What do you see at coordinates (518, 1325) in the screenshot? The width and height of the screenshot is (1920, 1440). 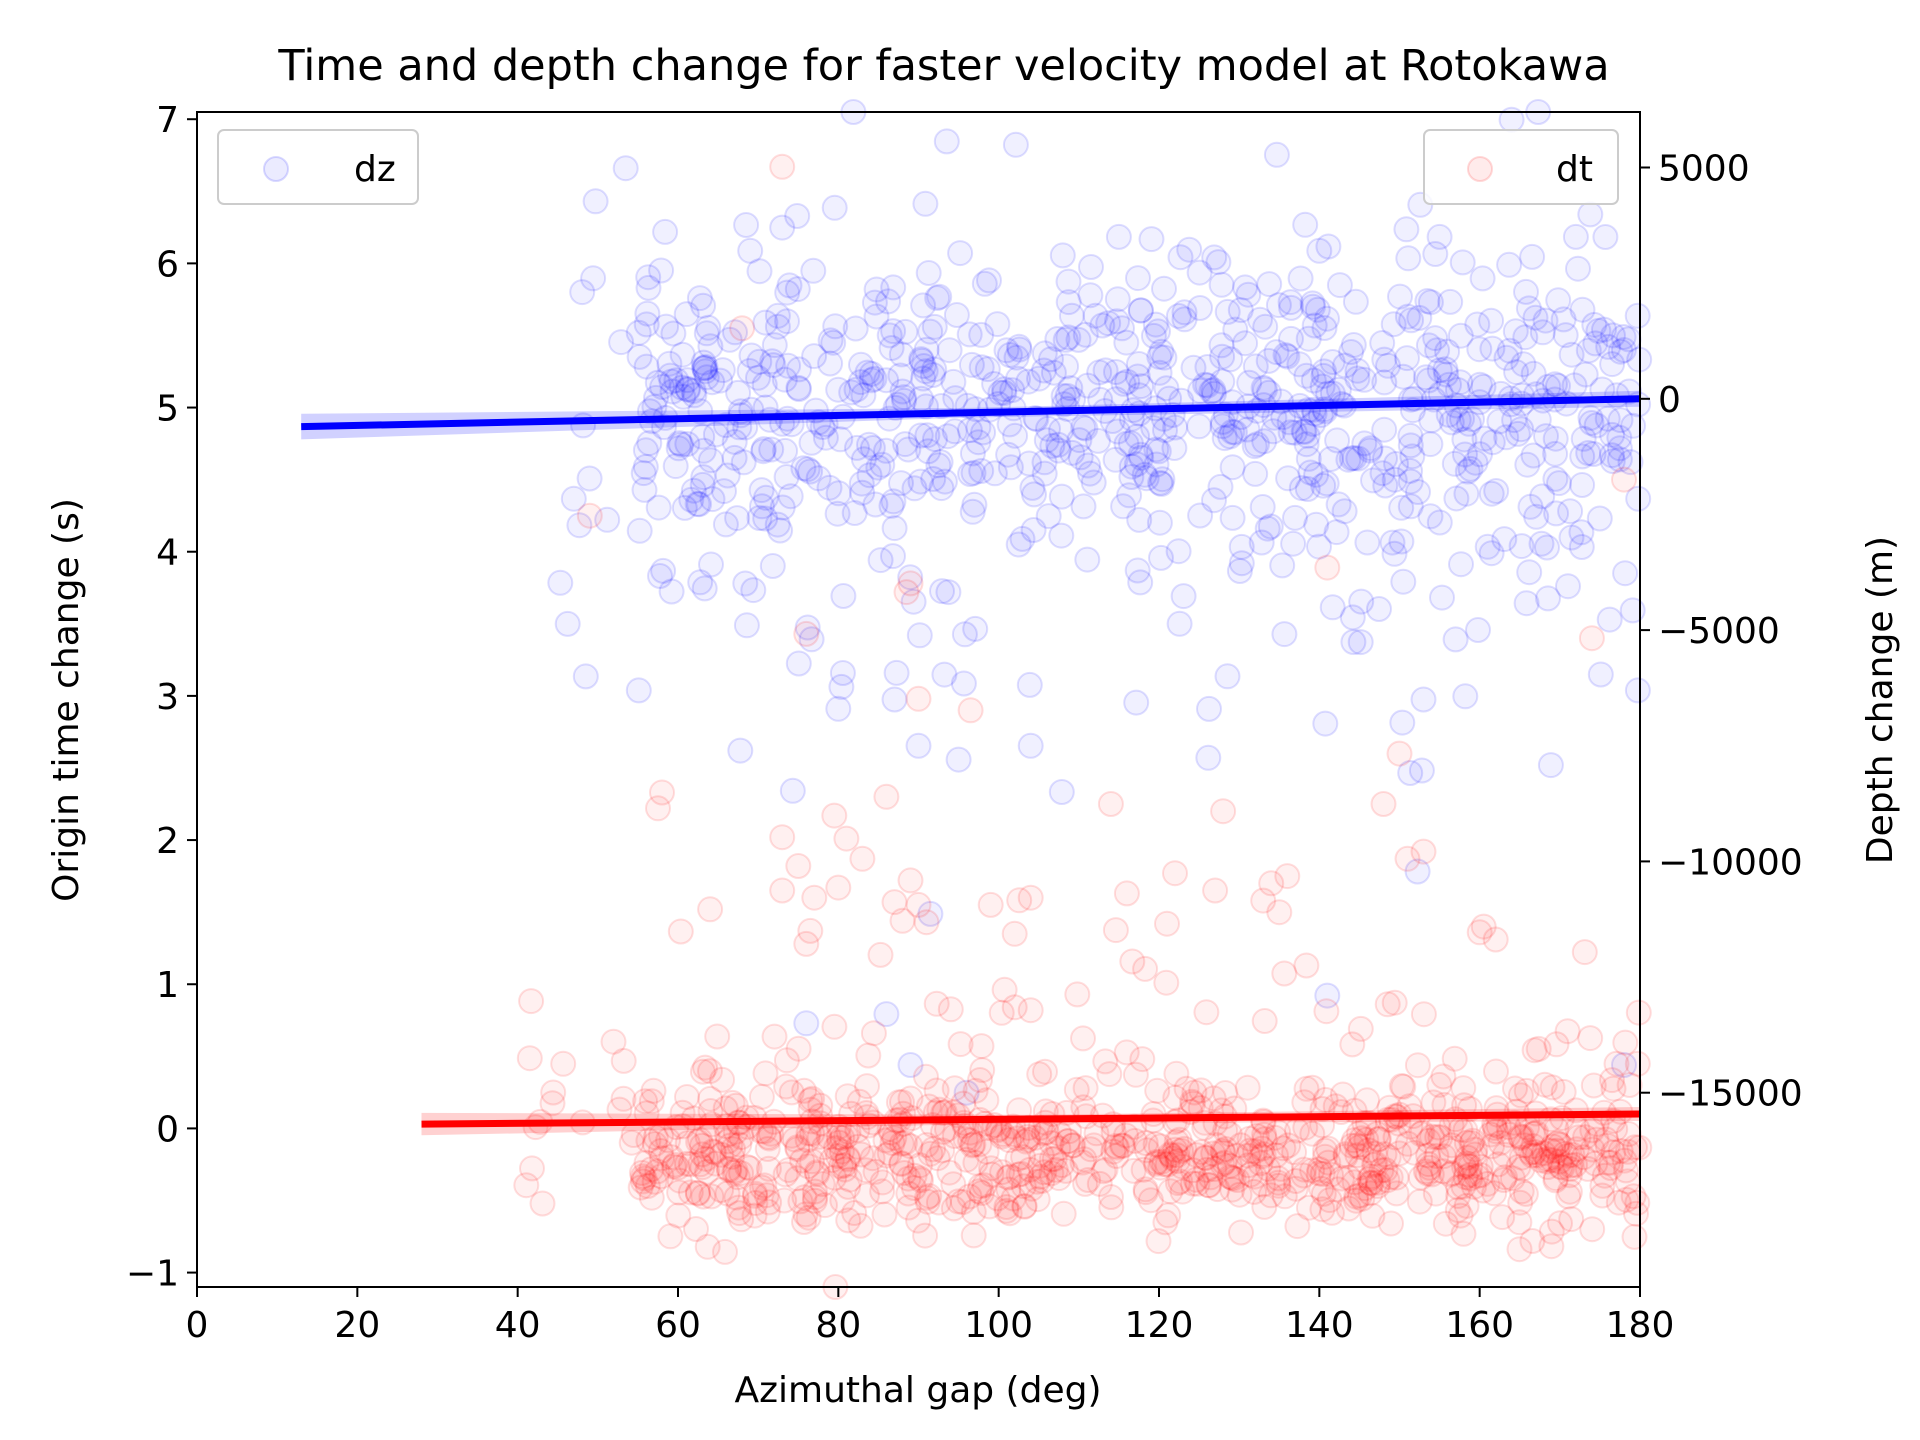 I see `x-tick-label: 40` at bounding box center [518, 1325].